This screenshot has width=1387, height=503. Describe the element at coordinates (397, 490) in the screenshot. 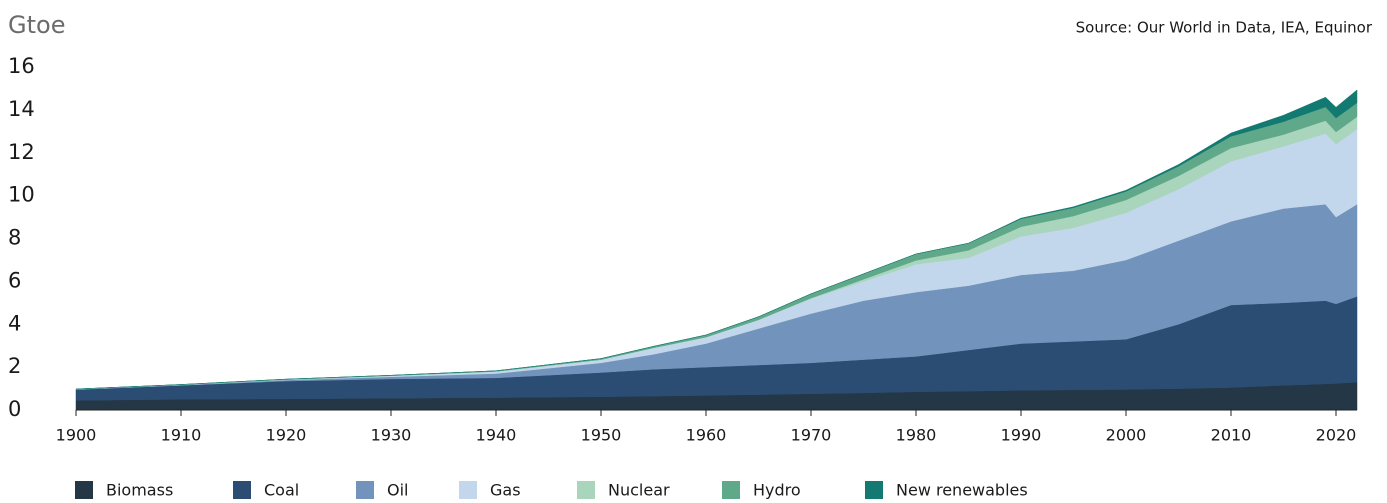

I see `legend-label: Oil` at that location.